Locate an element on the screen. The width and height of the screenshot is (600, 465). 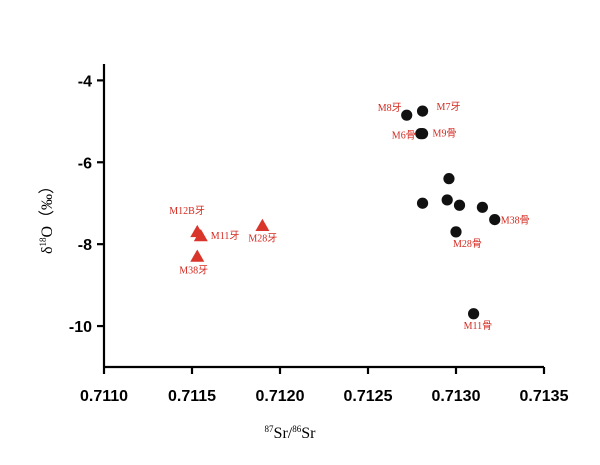
point-label: M11骨 is located at coordinates (478, 326).